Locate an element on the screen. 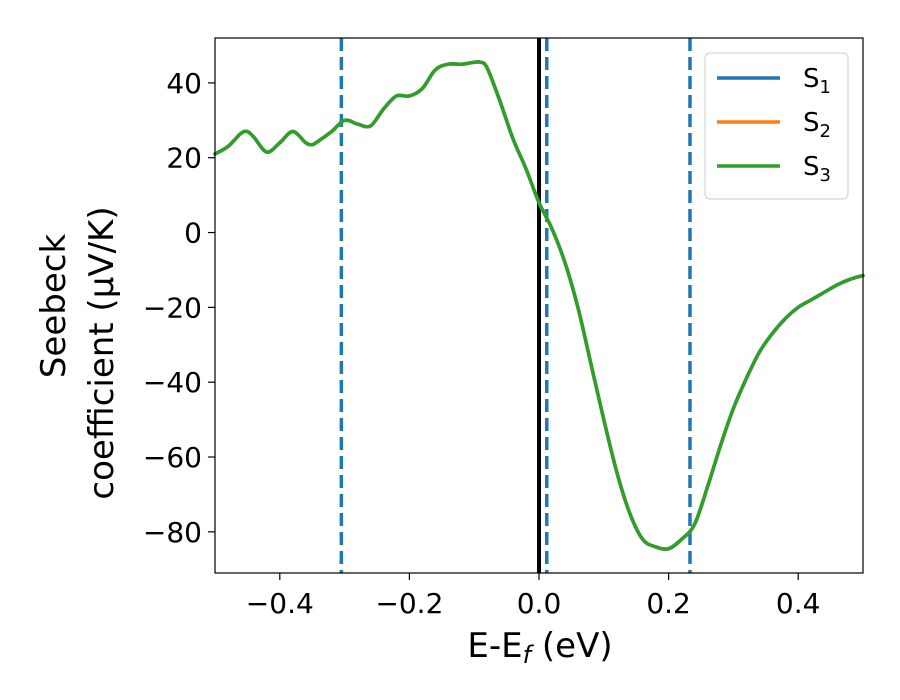 Image resolution: width=900 pixels, height=700 pixels. x-tick-label-0: −0.4 is located at coordinates (280, 603).